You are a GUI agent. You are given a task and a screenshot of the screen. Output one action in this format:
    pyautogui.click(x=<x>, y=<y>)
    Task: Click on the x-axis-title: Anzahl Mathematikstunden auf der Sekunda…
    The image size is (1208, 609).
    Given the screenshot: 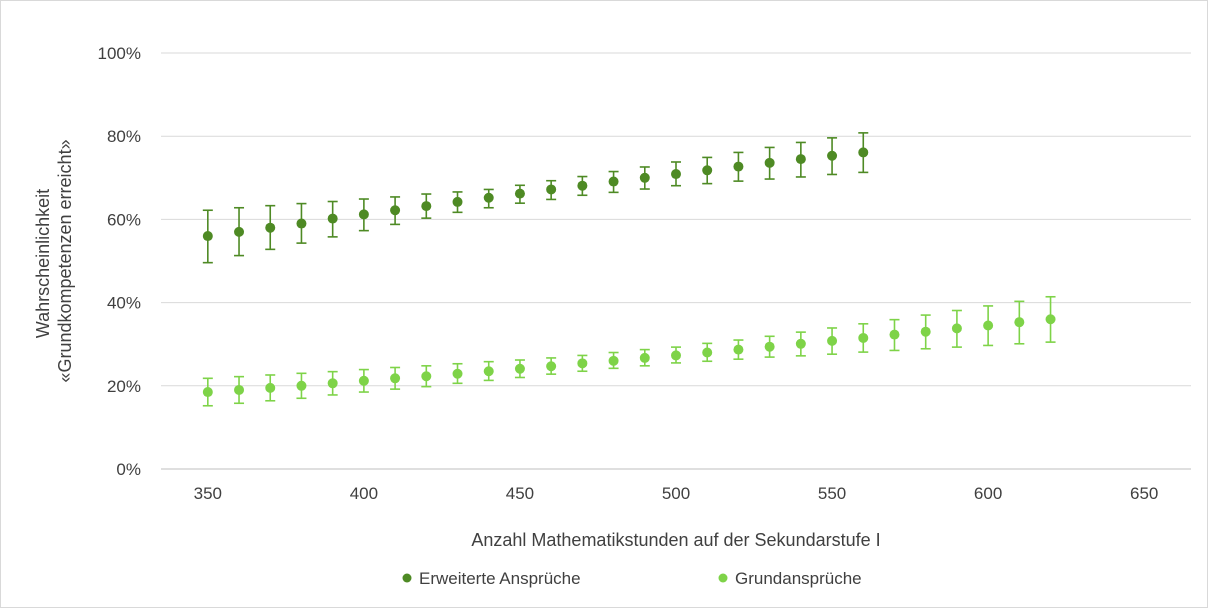 What is the action you would take?
    pyautogui.click(x=675, y=540)
    